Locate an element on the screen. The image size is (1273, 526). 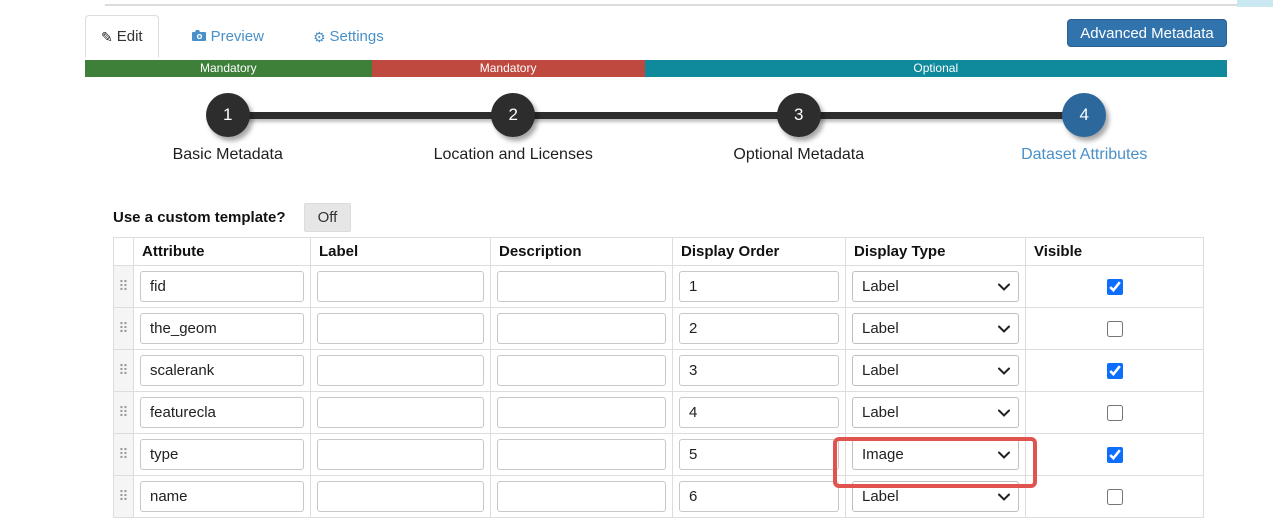
attribute-table-row: ⠿ Image is located at coordinates (658, 454).